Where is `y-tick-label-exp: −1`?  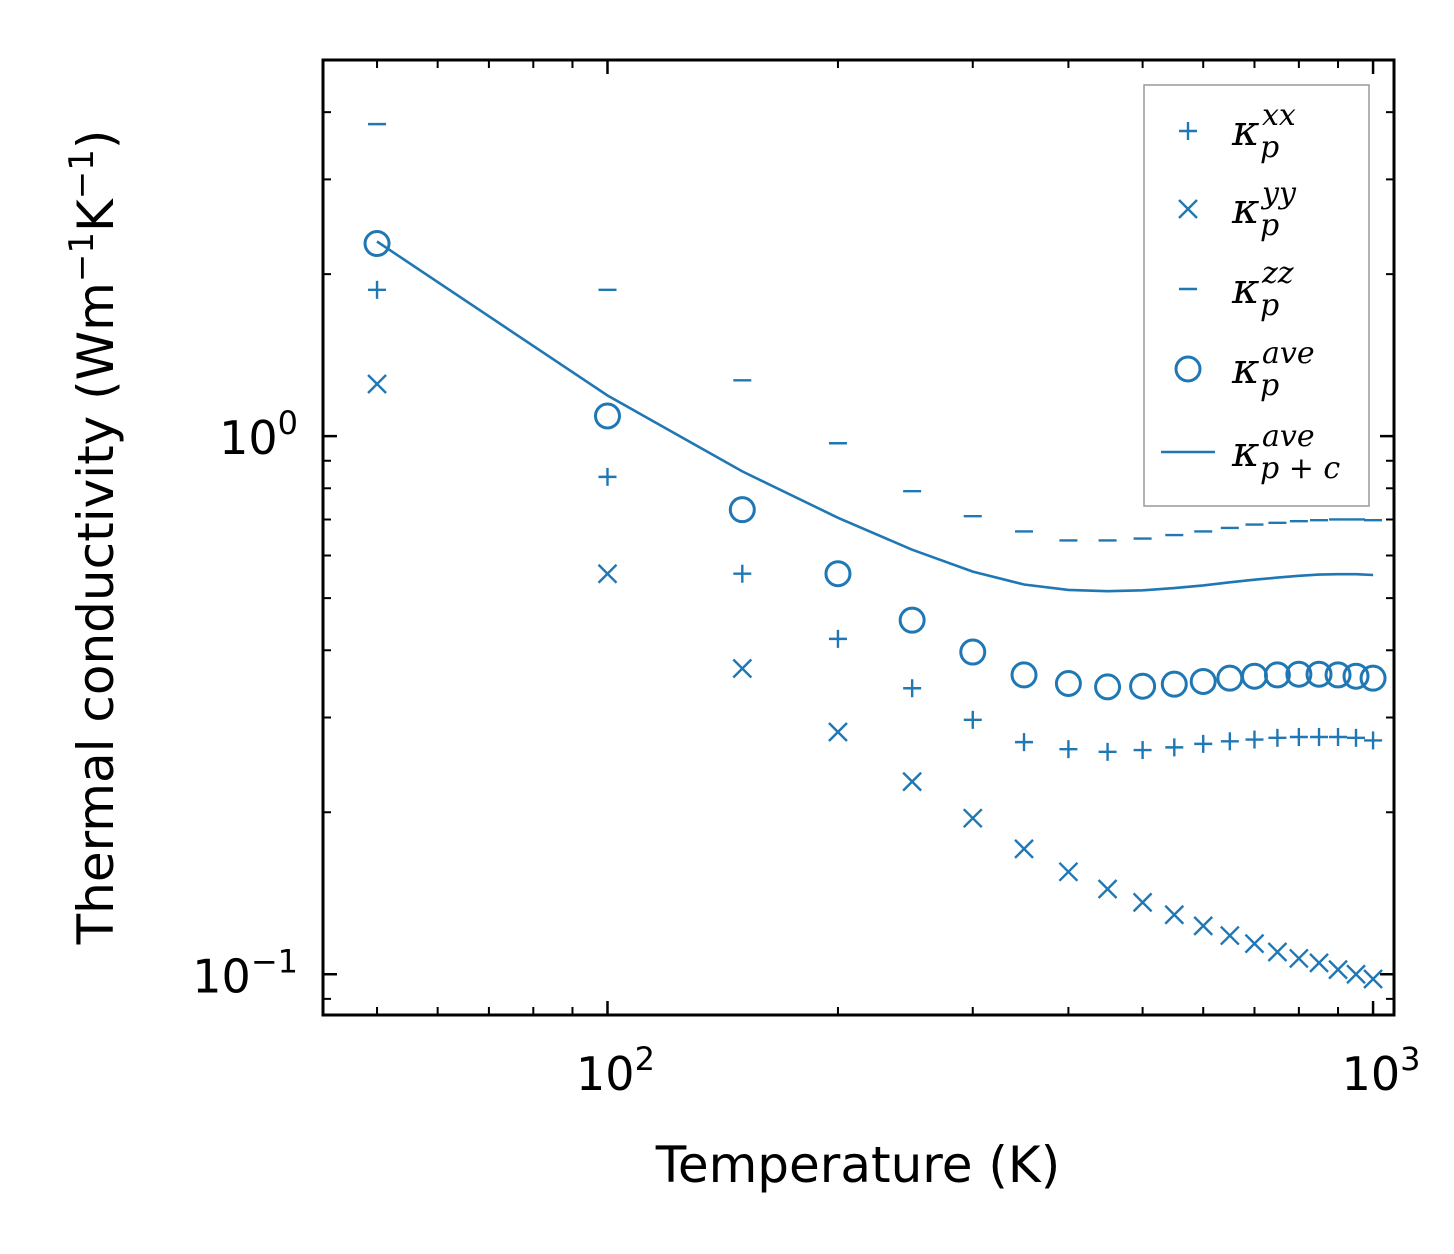
y-tick-label-exp: −1 is located at coordinates (274, 961).